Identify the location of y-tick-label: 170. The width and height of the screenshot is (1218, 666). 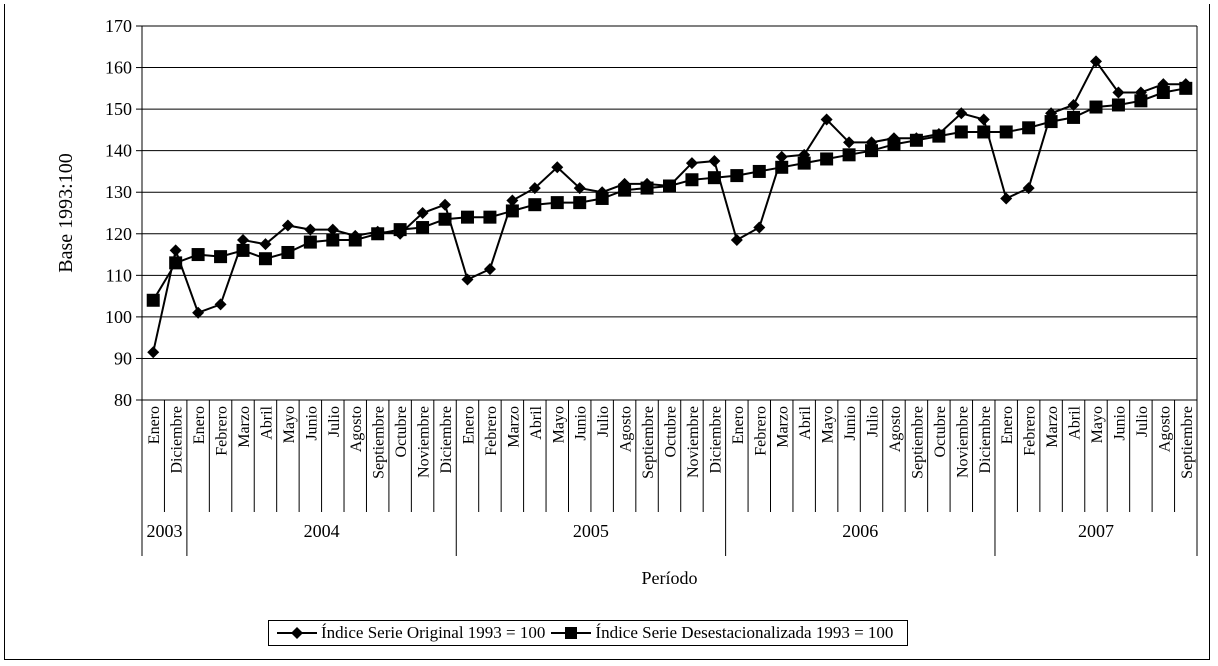
(118, 26).